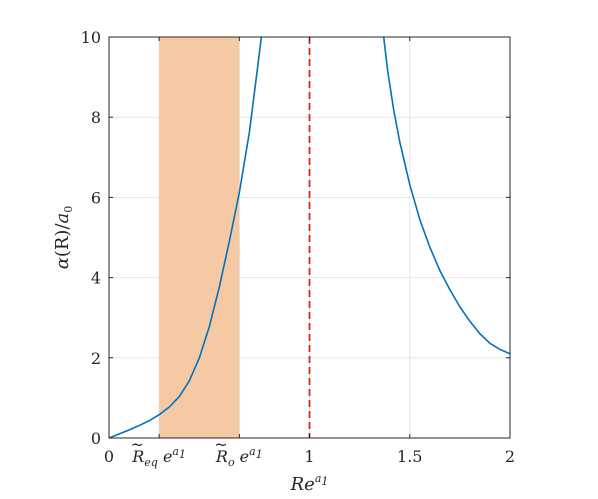 This screenshot has height=499, width=598. I want to click on x-tick-label-2: Ro ea1, so click(239, 457).